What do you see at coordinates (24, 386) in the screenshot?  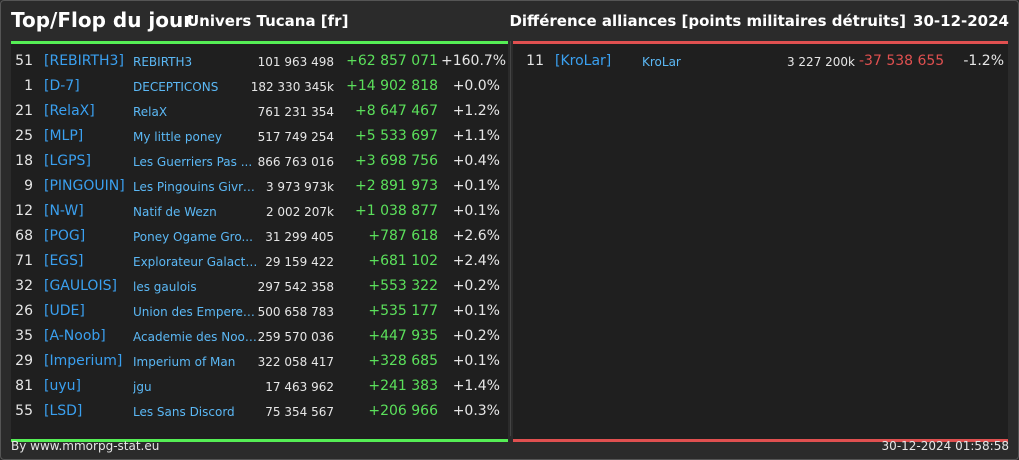 I see `rank-cell: 81` at bounding box center [24, 386].